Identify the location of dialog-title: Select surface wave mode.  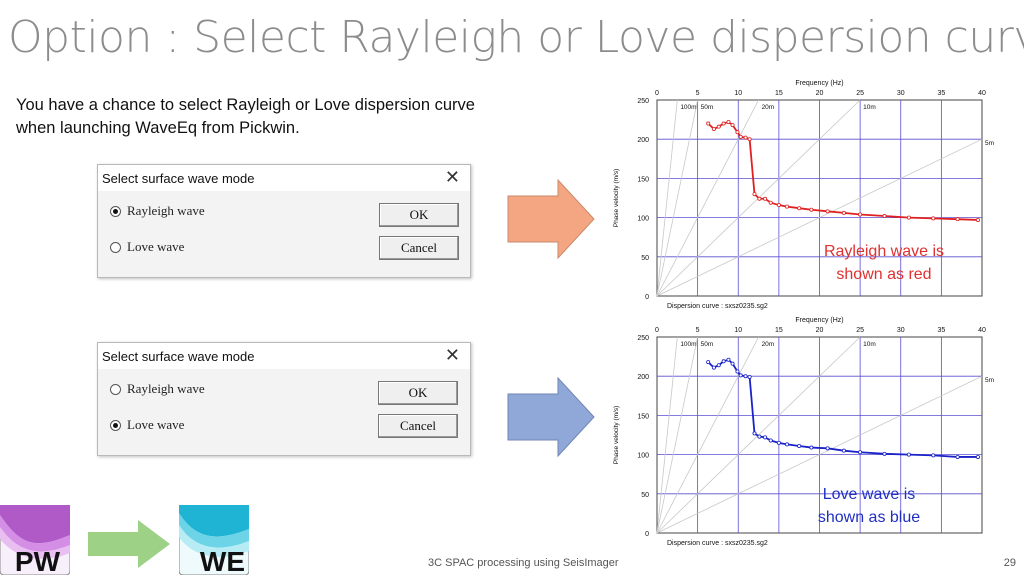
(178, 356).